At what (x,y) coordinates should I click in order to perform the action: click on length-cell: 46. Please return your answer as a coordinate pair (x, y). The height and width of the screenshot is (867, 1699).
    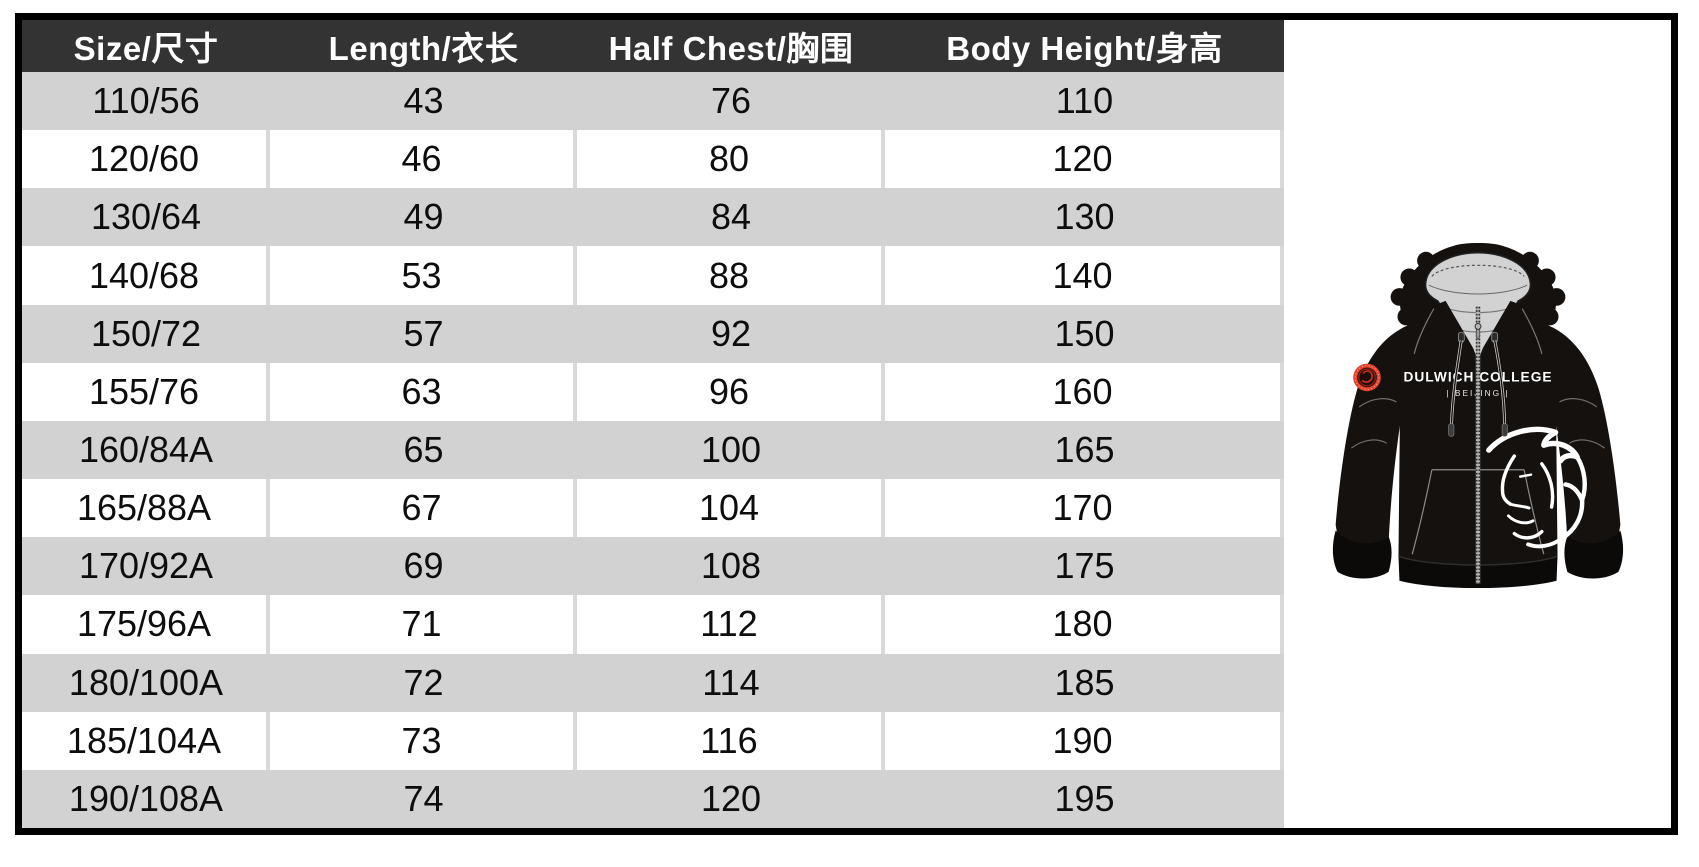
    Looking at the image, I should click on (423, 159).